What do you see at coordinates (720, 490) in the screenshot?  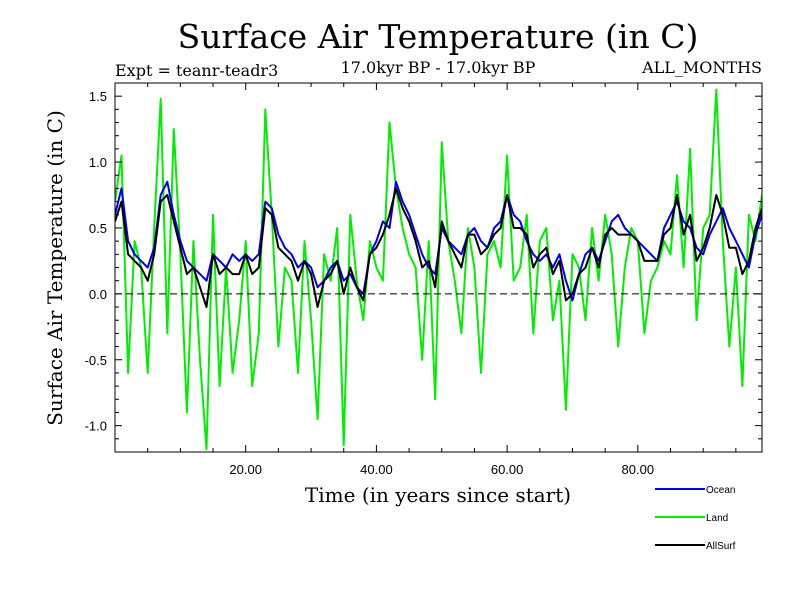 I see `legend-label-ocean: Ocean` at bounding box center [720, 490].